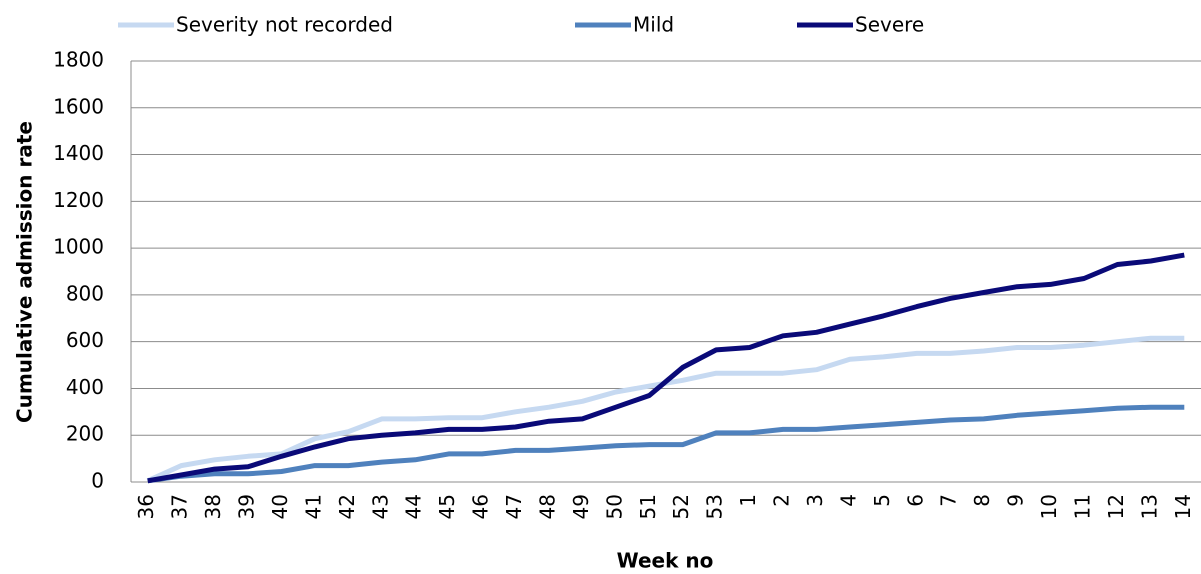 This screenshot has width=1201, height=574. What do you see at coordinates (648, 506) in the screenshot?
I see `x-tick-label: 51` at bounding box center [648, 506].